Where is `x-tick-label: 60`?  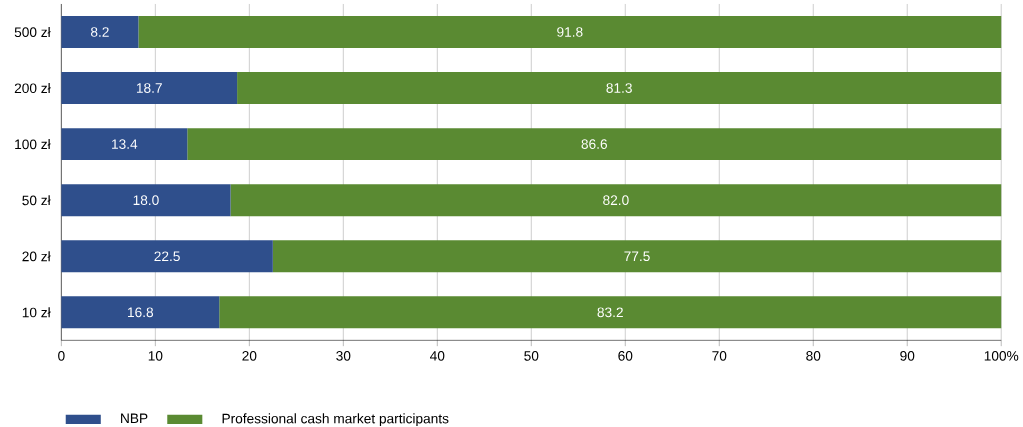
x-tick-label: 60 is located at coordinates (625, 355).